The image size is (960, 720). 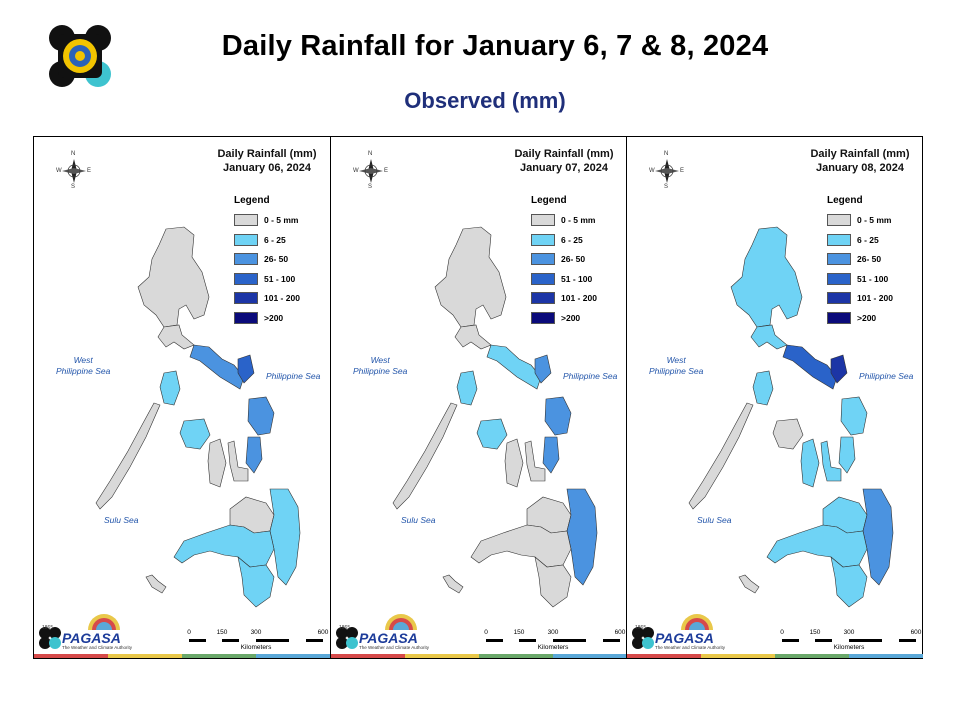 I want to click on legend-label: 101 - 200, so click(x=875, y=298).